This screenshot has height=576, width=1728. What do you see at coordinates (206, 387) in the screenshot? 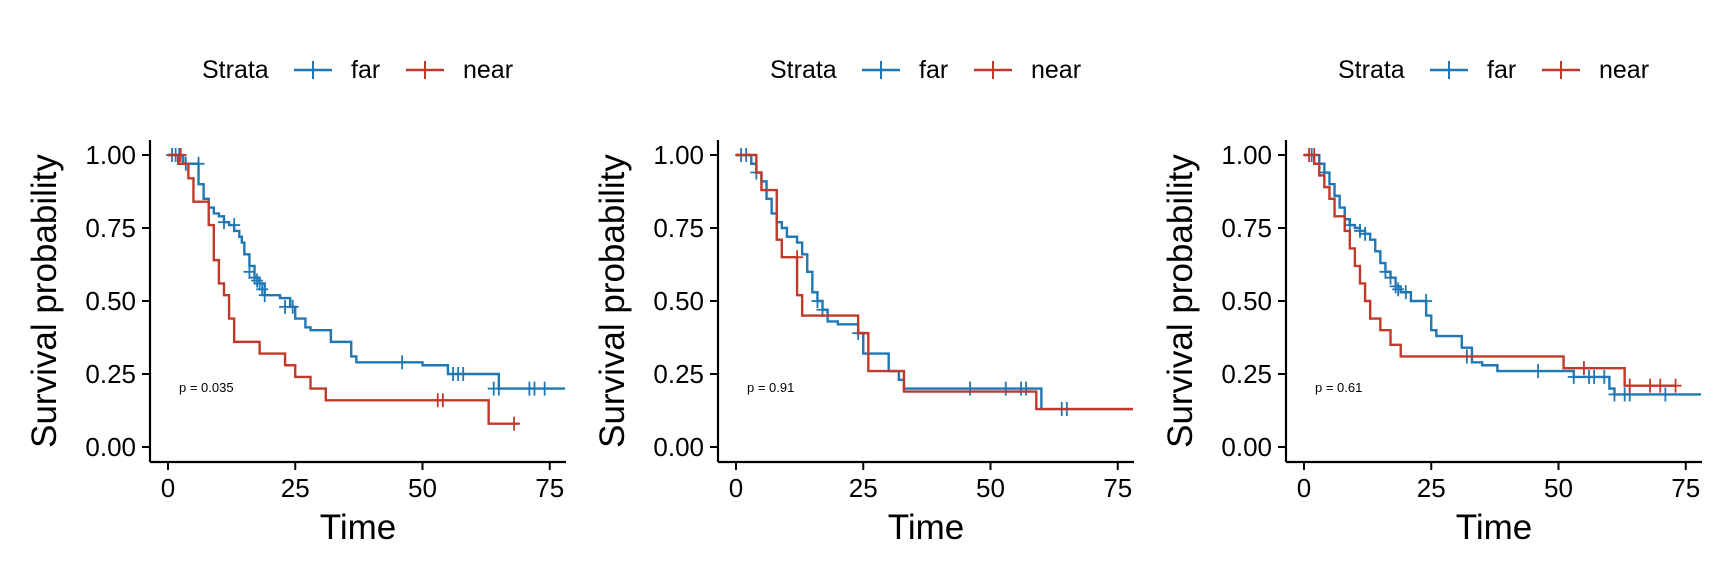
I see `p-value-annotation: p = 0.035` at bounding box center [206, 387].